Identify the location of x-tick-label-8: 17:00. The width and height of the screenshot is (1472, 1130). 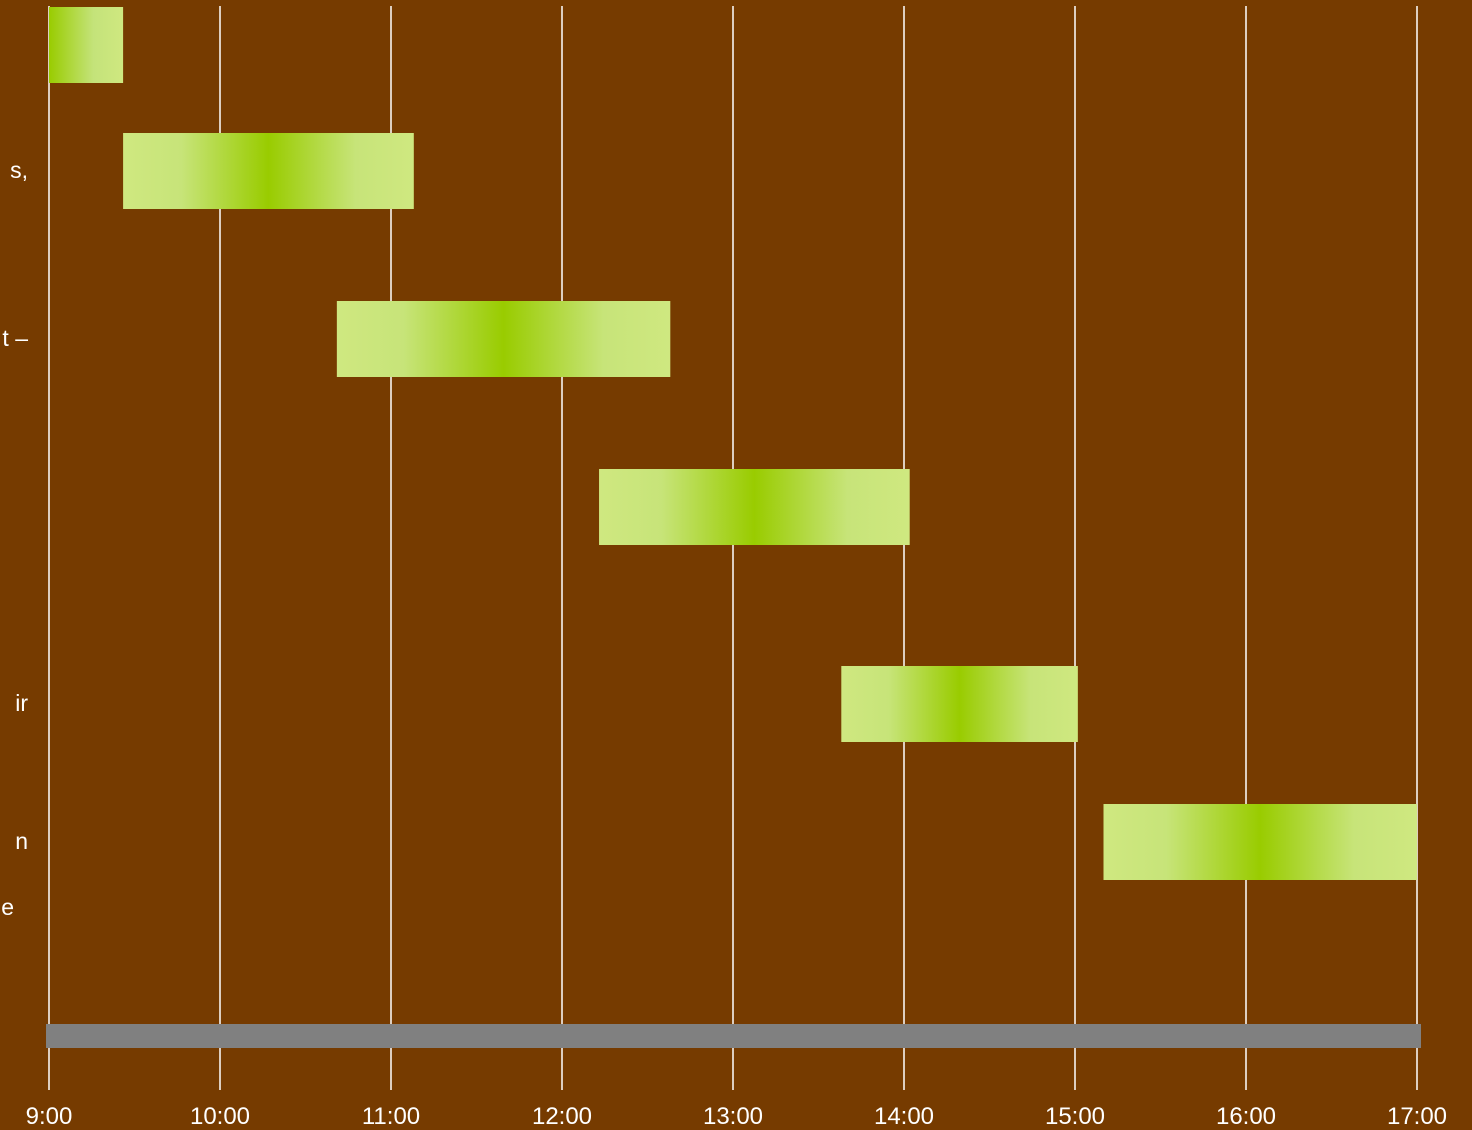
(1417, 1116).